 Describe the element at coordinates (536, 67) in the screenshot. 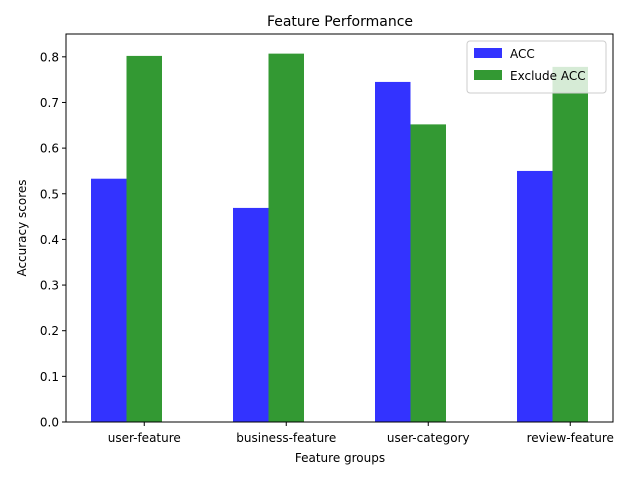

I see `legend: ACC Exclude ACC` at that location.